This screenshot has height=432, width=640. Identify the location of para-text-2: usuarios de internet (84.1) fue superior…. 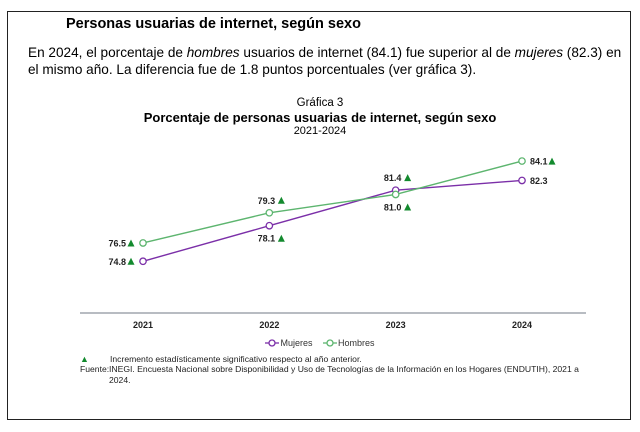
(377, 52).